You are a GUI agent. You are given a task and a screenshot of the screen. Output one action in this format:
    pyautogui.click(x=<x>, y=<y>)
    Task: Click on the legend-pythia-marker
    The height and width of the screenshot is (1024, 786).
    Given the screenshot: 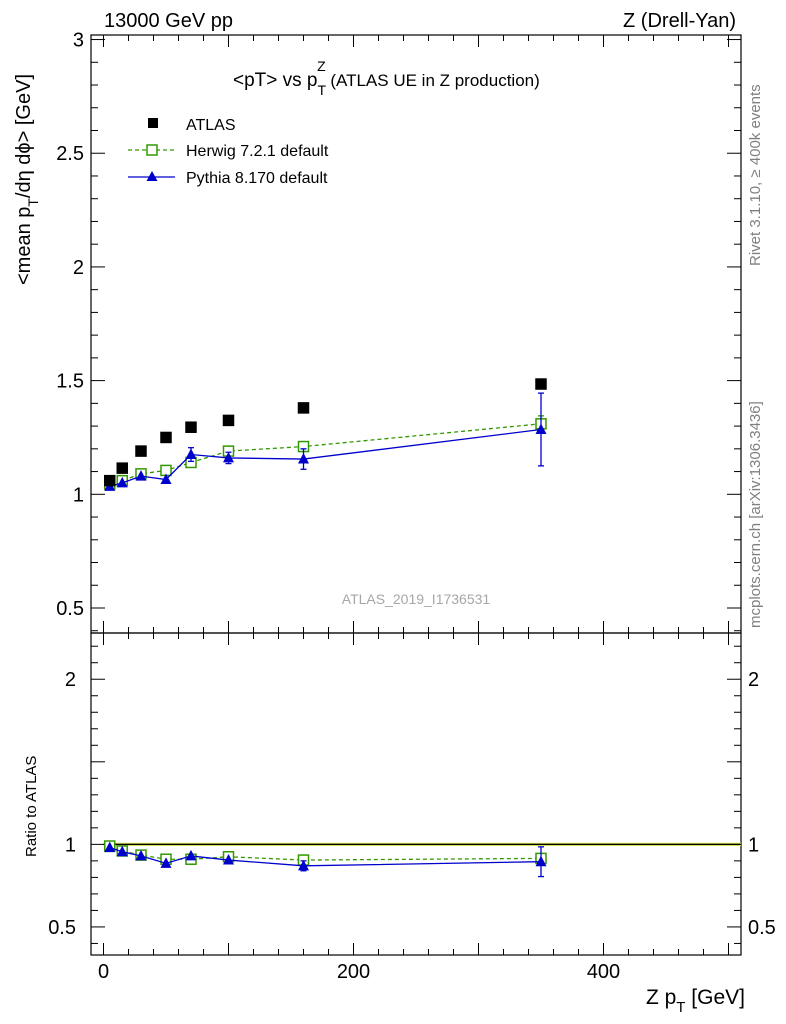 What is the action you would take?
    pyautogui.click(x=152, y=176)
    